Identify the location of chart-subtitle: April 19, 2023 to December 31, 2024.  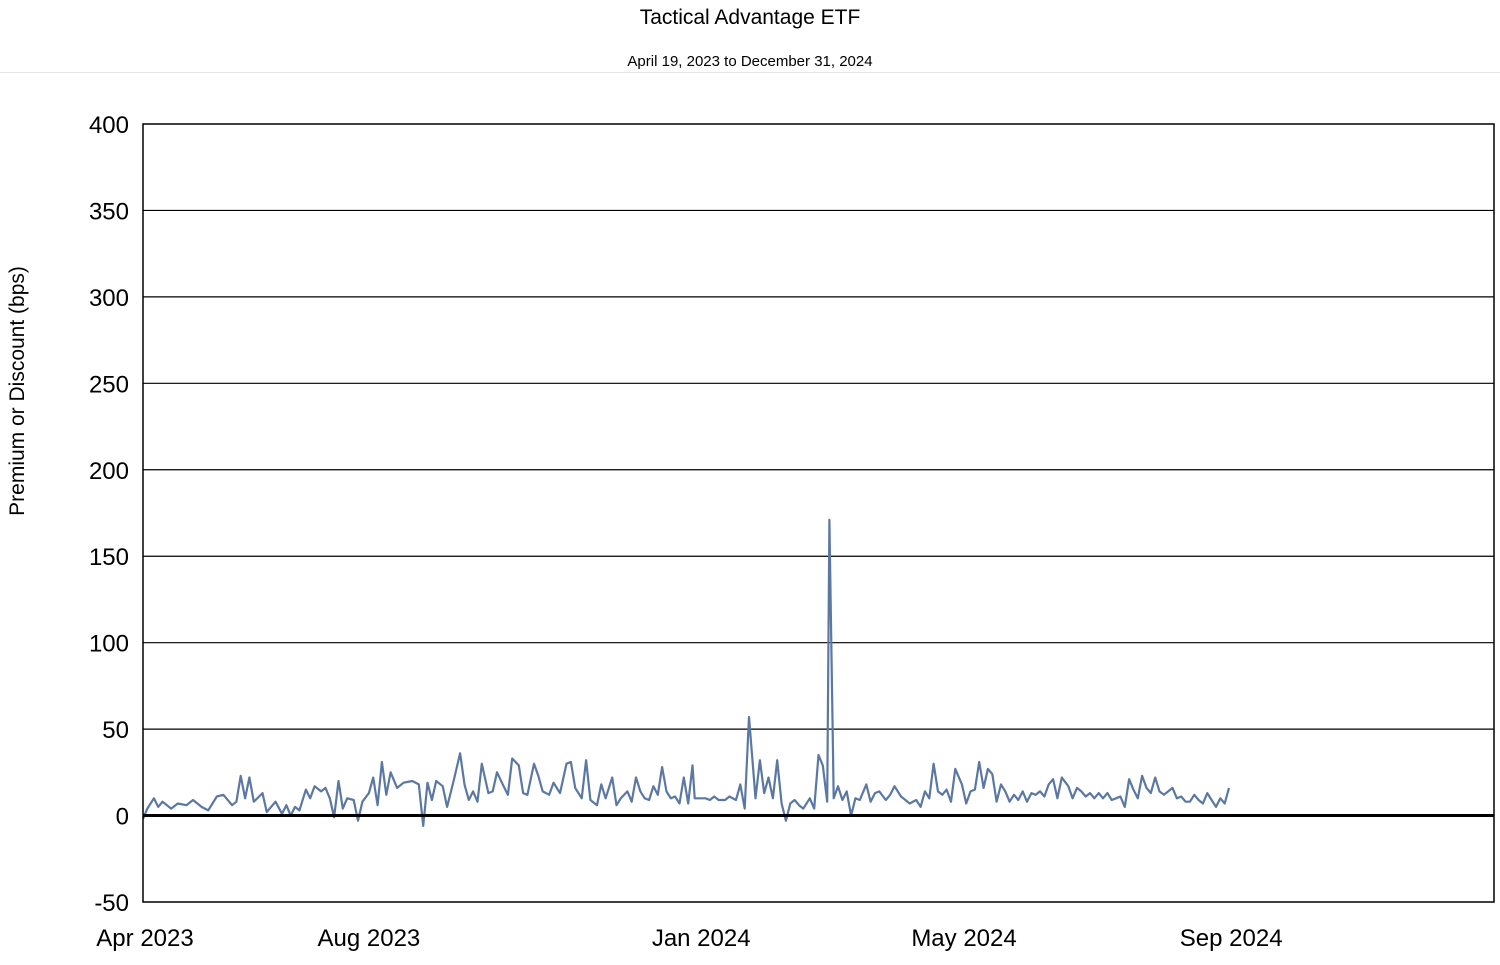
(750, 61).